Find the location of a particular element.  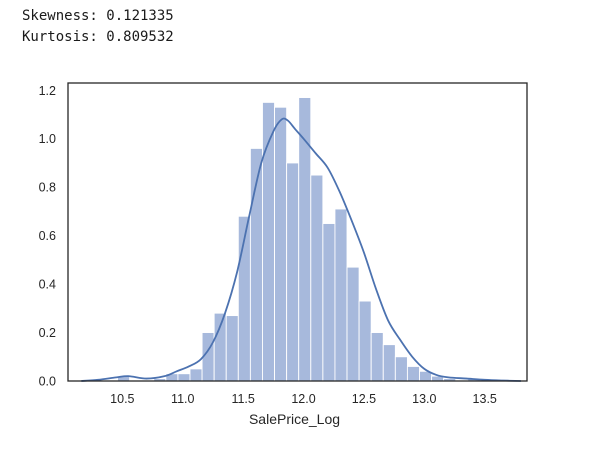

x-tick-label: 11.5 is located at coordinates (242, 399).